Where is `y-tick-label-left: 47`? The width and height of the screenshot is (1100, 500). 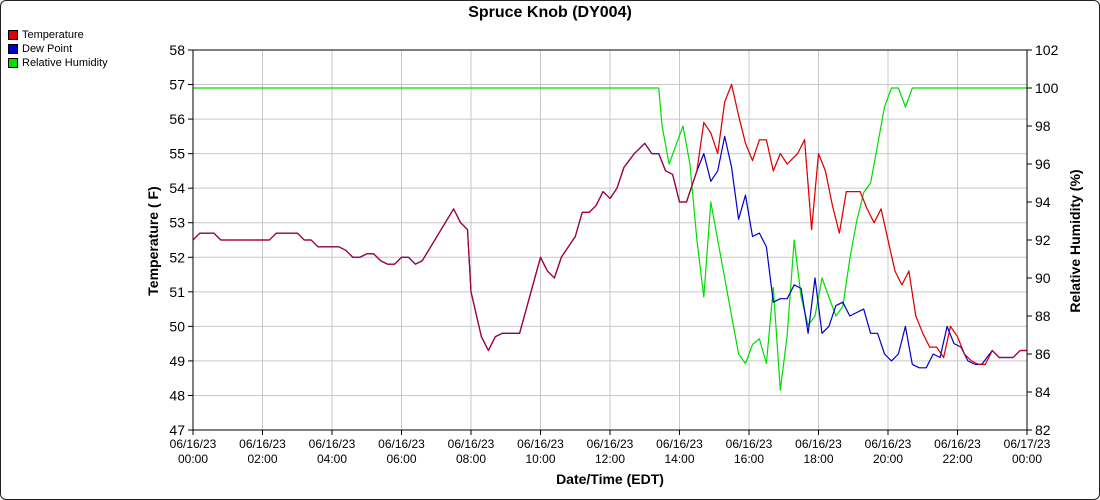
y-tick-label-left: 47 is located at coordinates (177, 430).